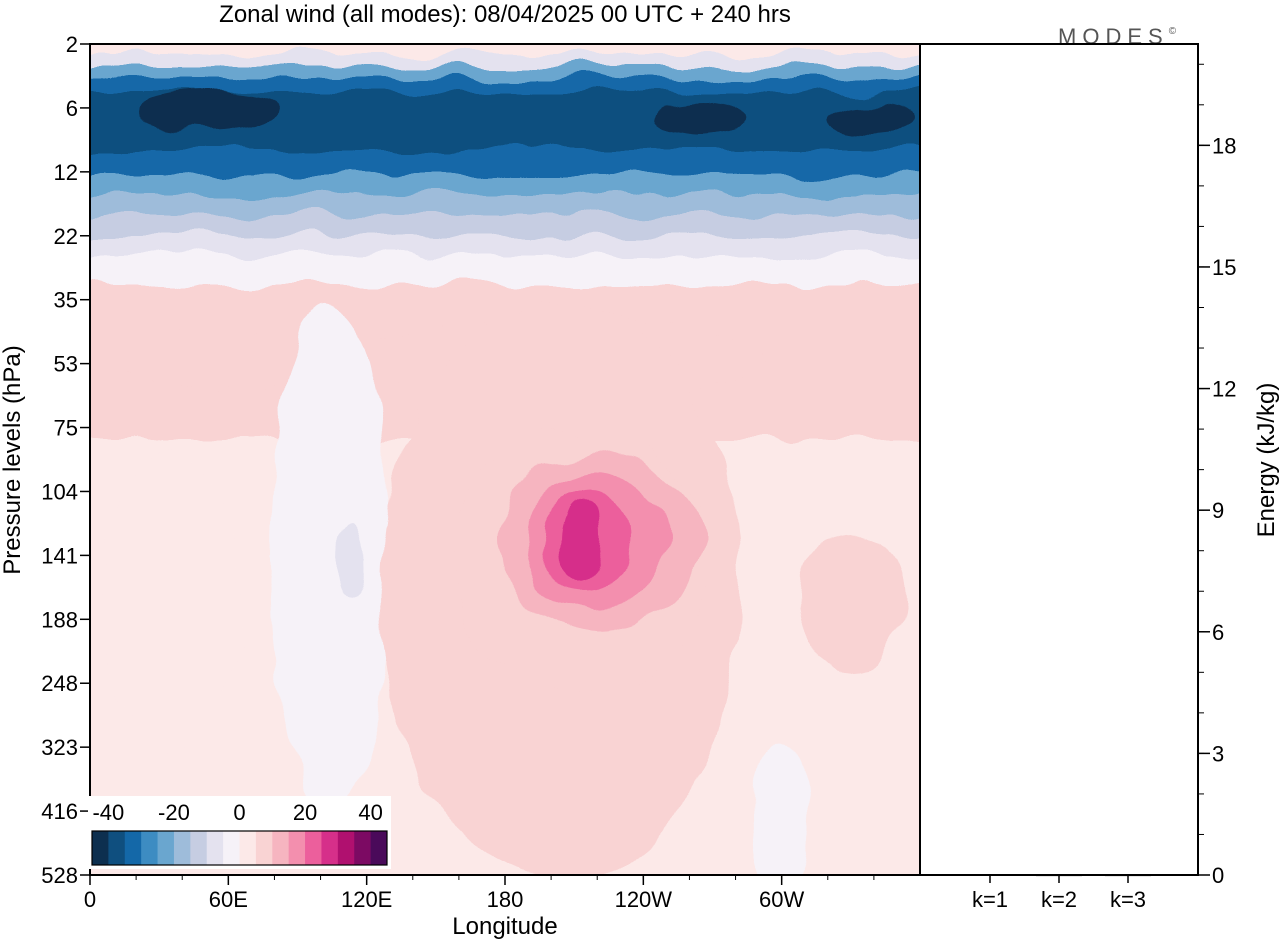 The image size is (1280, 947). I want to click on colorbar-tick-label-0: -40, so click(108, 812).